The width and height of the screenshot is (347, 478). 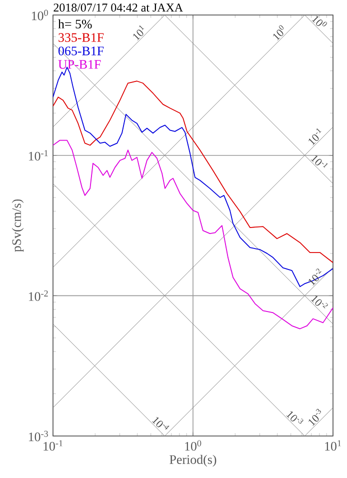 What do you see at coordinates (38, 155) in the screenshot?
I see `y-tick-label: 10$^{-1}$` at bounding box center [38, 155].